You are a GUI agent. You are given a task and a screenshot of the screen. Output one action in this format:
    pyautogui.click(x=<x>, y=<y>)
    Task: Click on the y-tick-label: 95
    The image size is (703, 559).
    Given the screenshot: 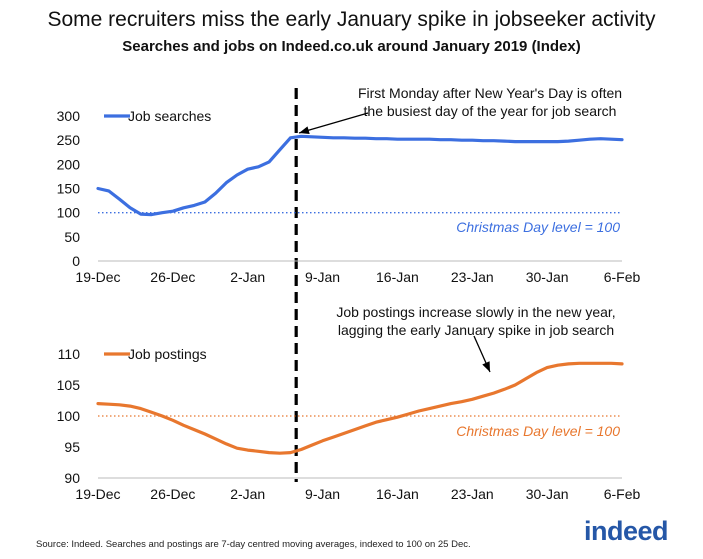 What is the action you would take?
    pyautogui.click(x=72, y=447)
    